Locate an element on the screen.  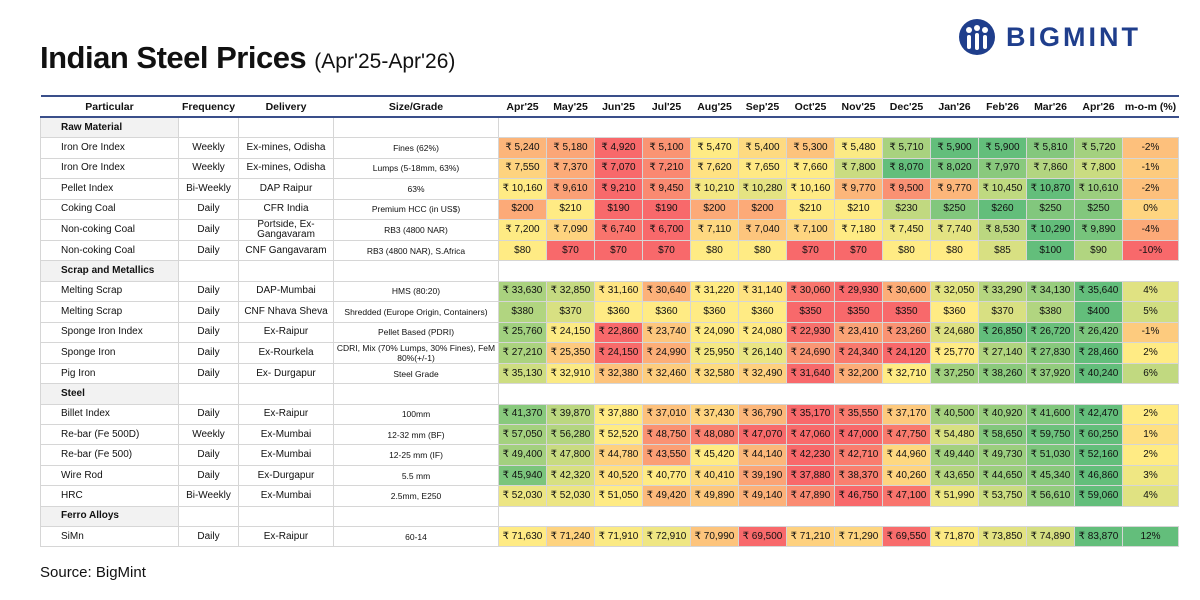
particular: Wire Rod is located at coordinates (109, 475).